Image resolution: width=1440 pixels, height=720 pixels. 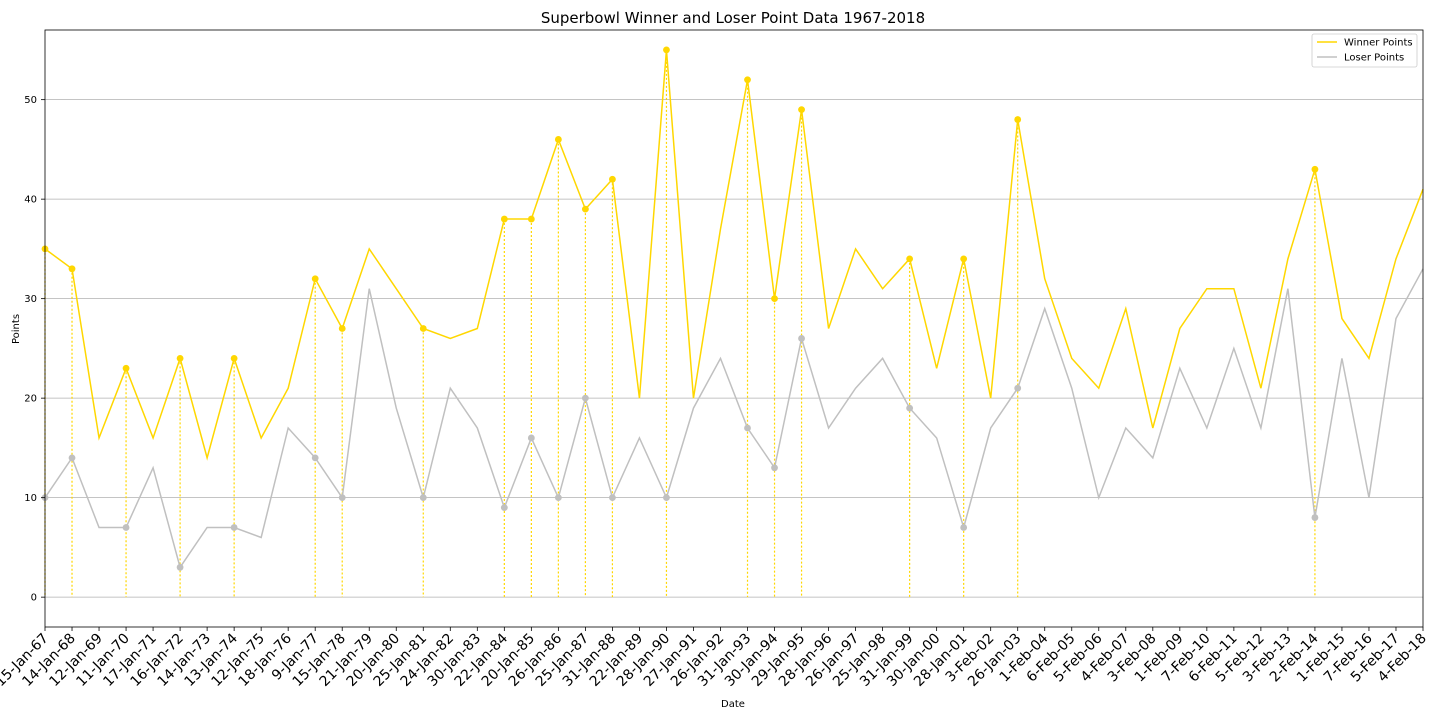 I want to click on y-tick-label-30: 30, so click(x=30, y=299).